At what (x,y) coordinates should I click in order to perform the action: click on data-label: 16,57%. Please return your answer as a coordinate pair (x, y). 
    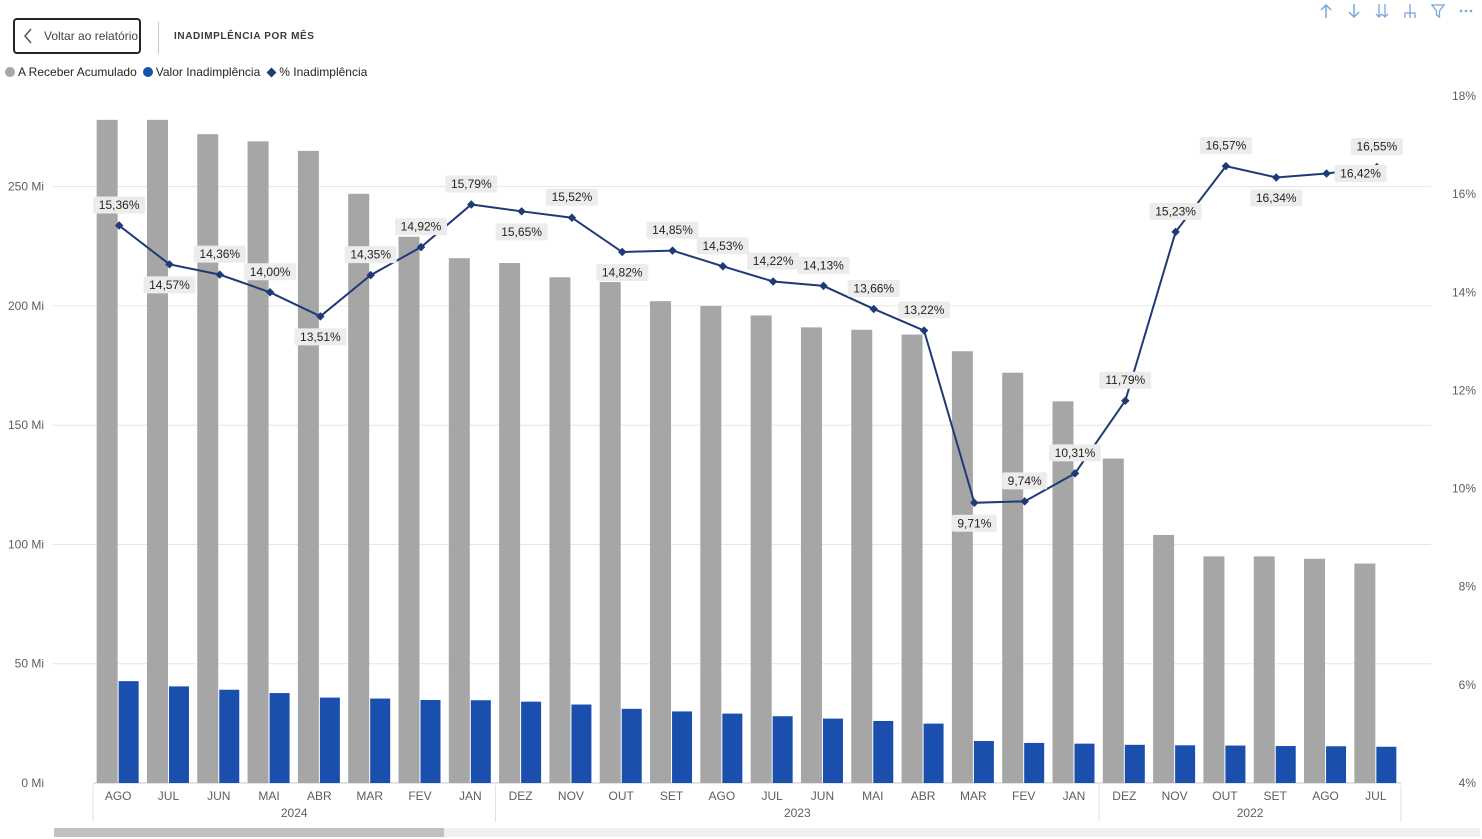
    Looking at the image, I should click on (1226, 146).